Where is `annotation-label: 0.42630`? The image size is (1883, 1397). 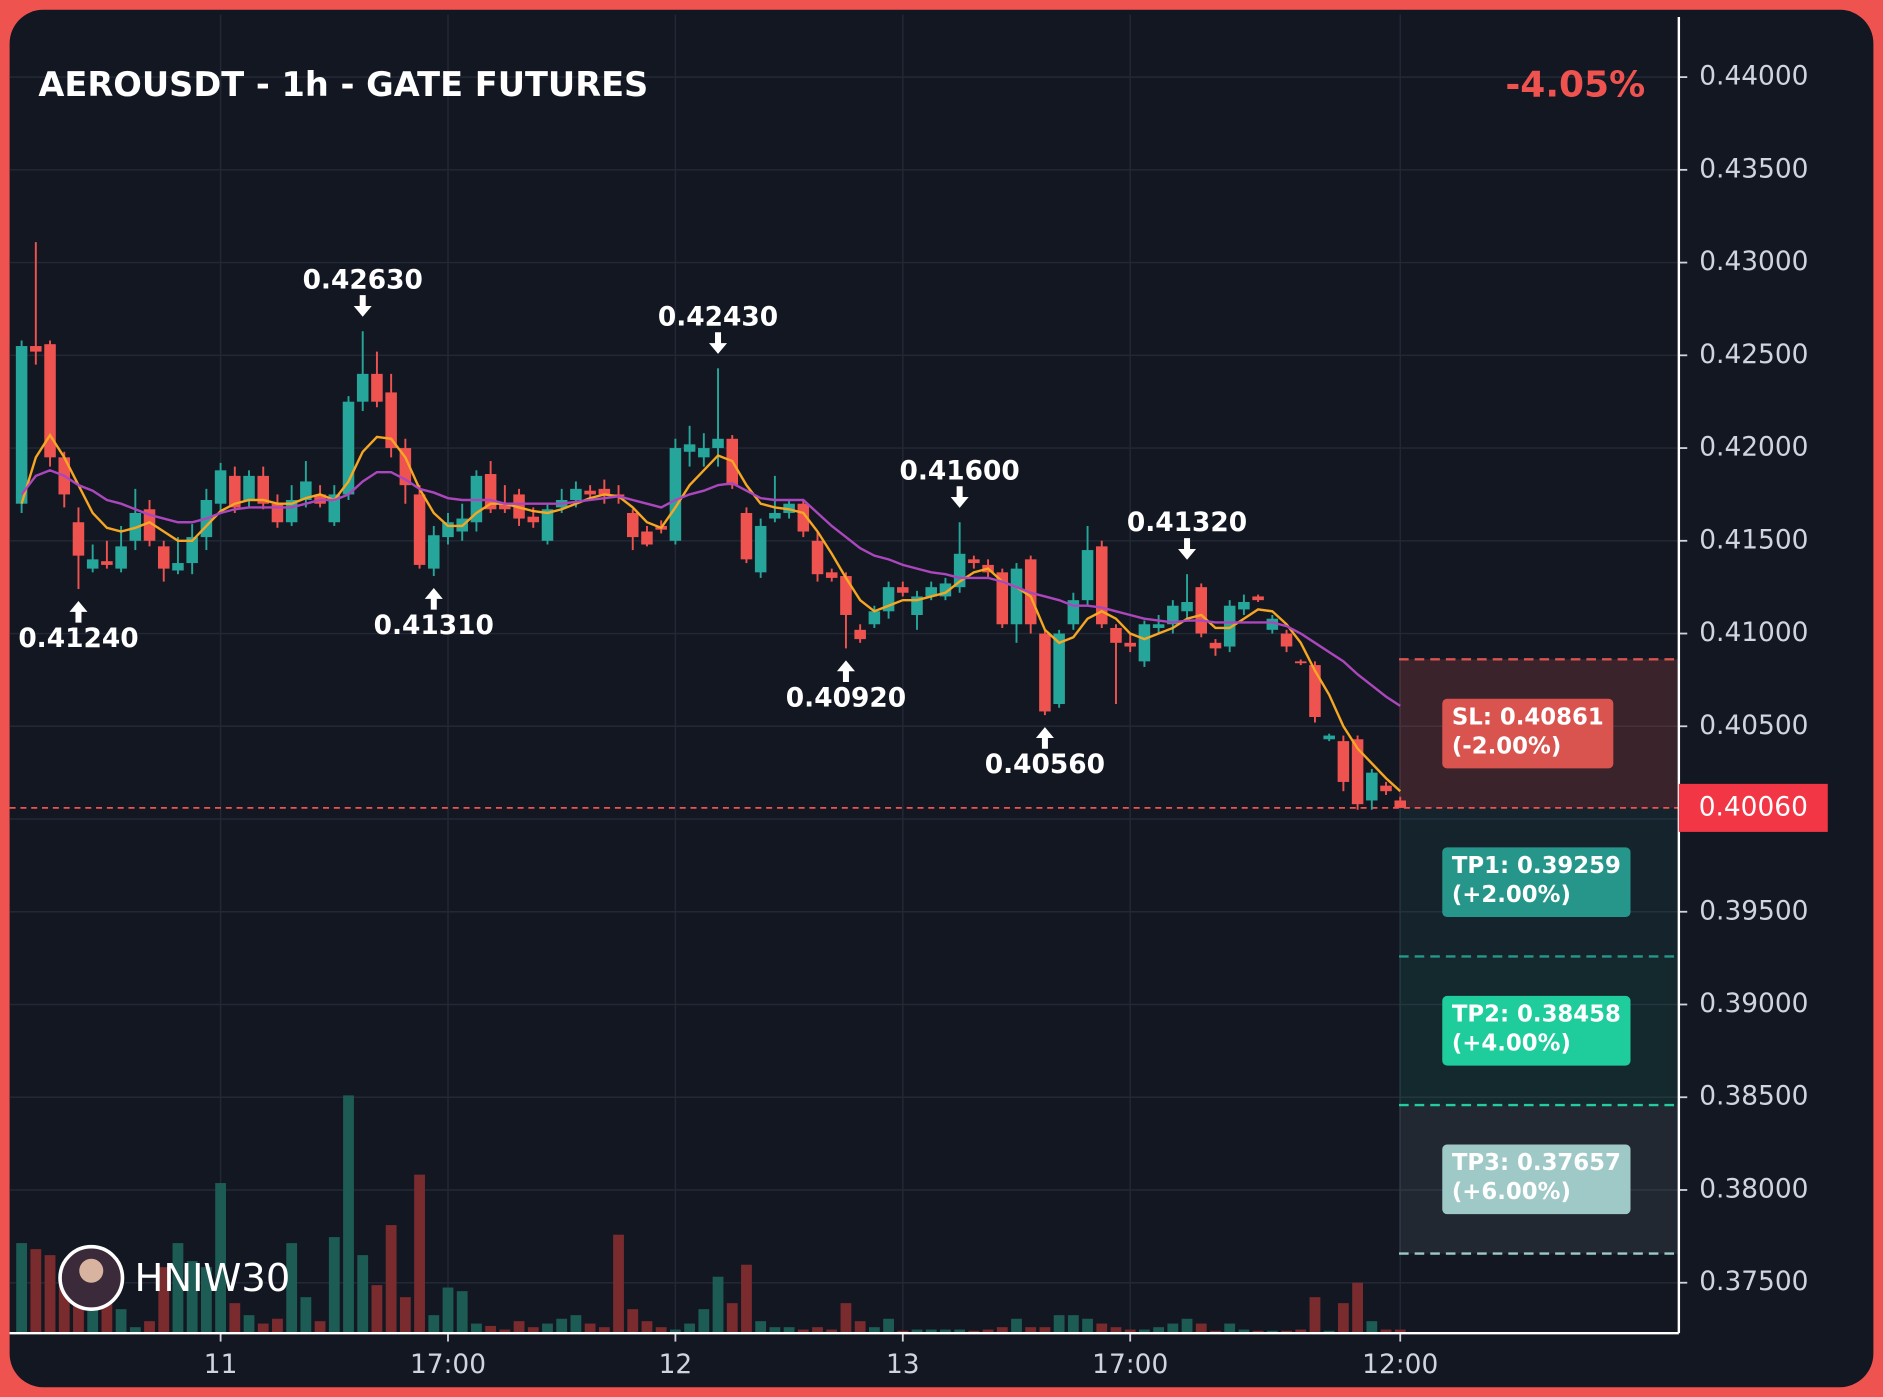
annotation-label: 0.42630 is located at coordinates (363, 279).